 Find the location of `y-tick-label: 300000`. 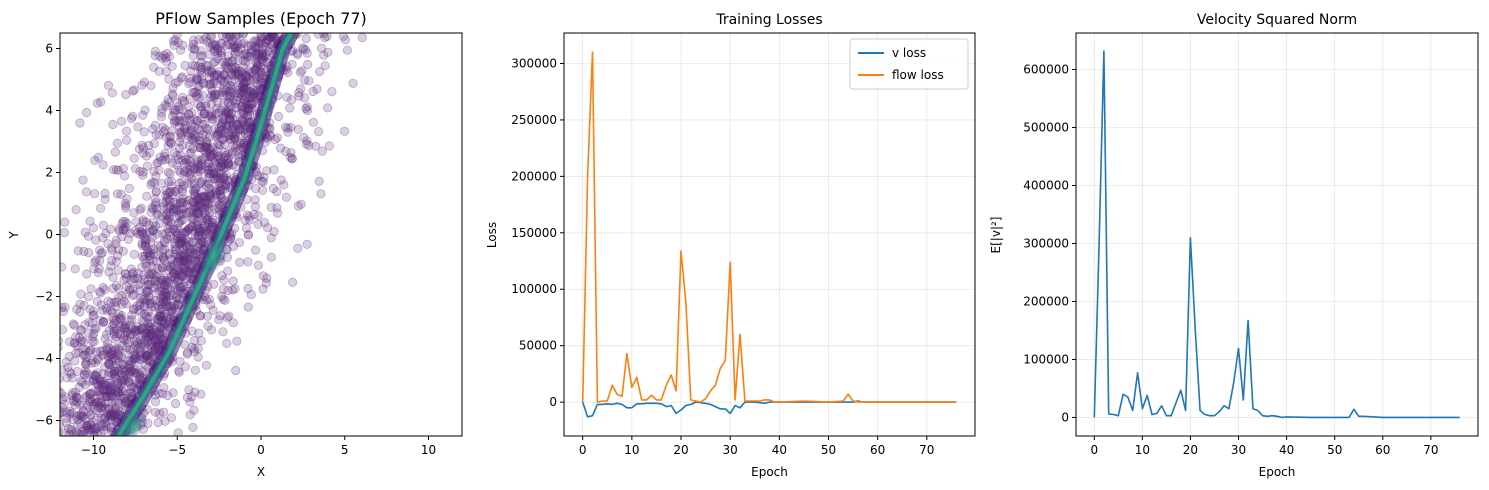

y-tick-label: 300000 is located at coordinates (1046, 243).